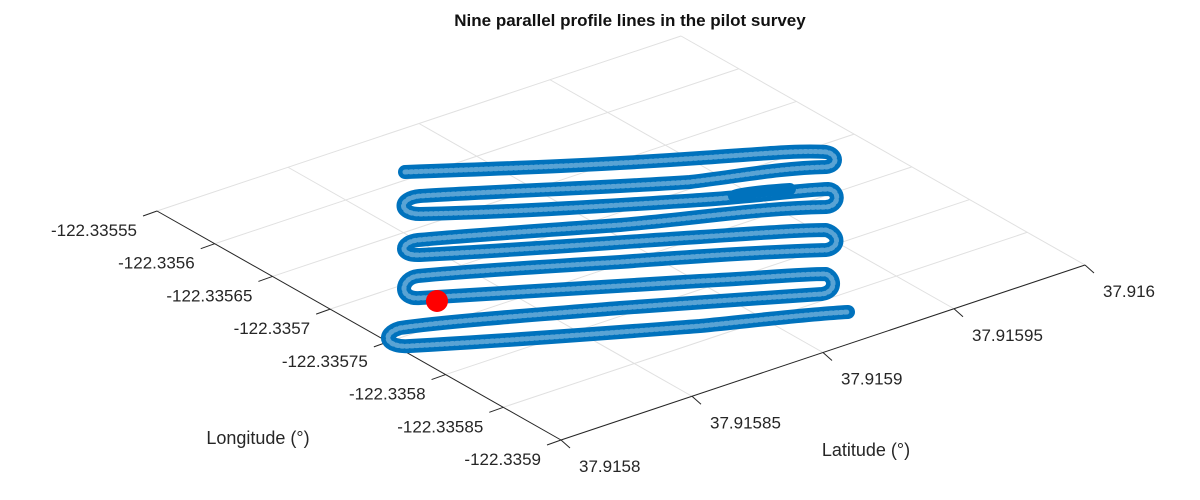 This screenshot has height=500, width=1200. I want to click on longitude-tick-label: -122.33565, so click(209, 295).